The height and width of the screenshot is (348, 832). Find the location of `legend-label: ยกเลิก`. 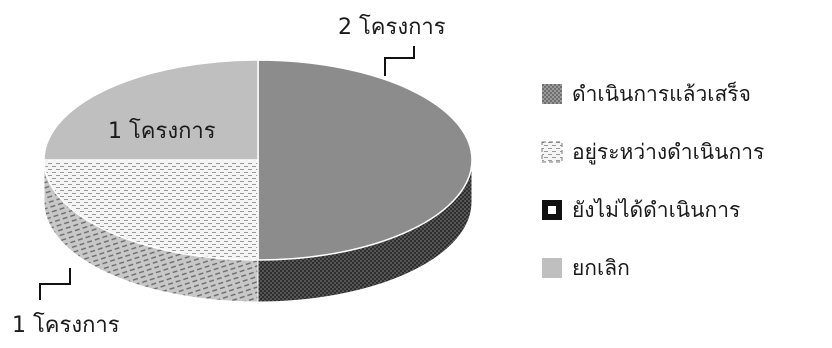

legend-label: ยกเลิก is located at coordinates (601, 268).